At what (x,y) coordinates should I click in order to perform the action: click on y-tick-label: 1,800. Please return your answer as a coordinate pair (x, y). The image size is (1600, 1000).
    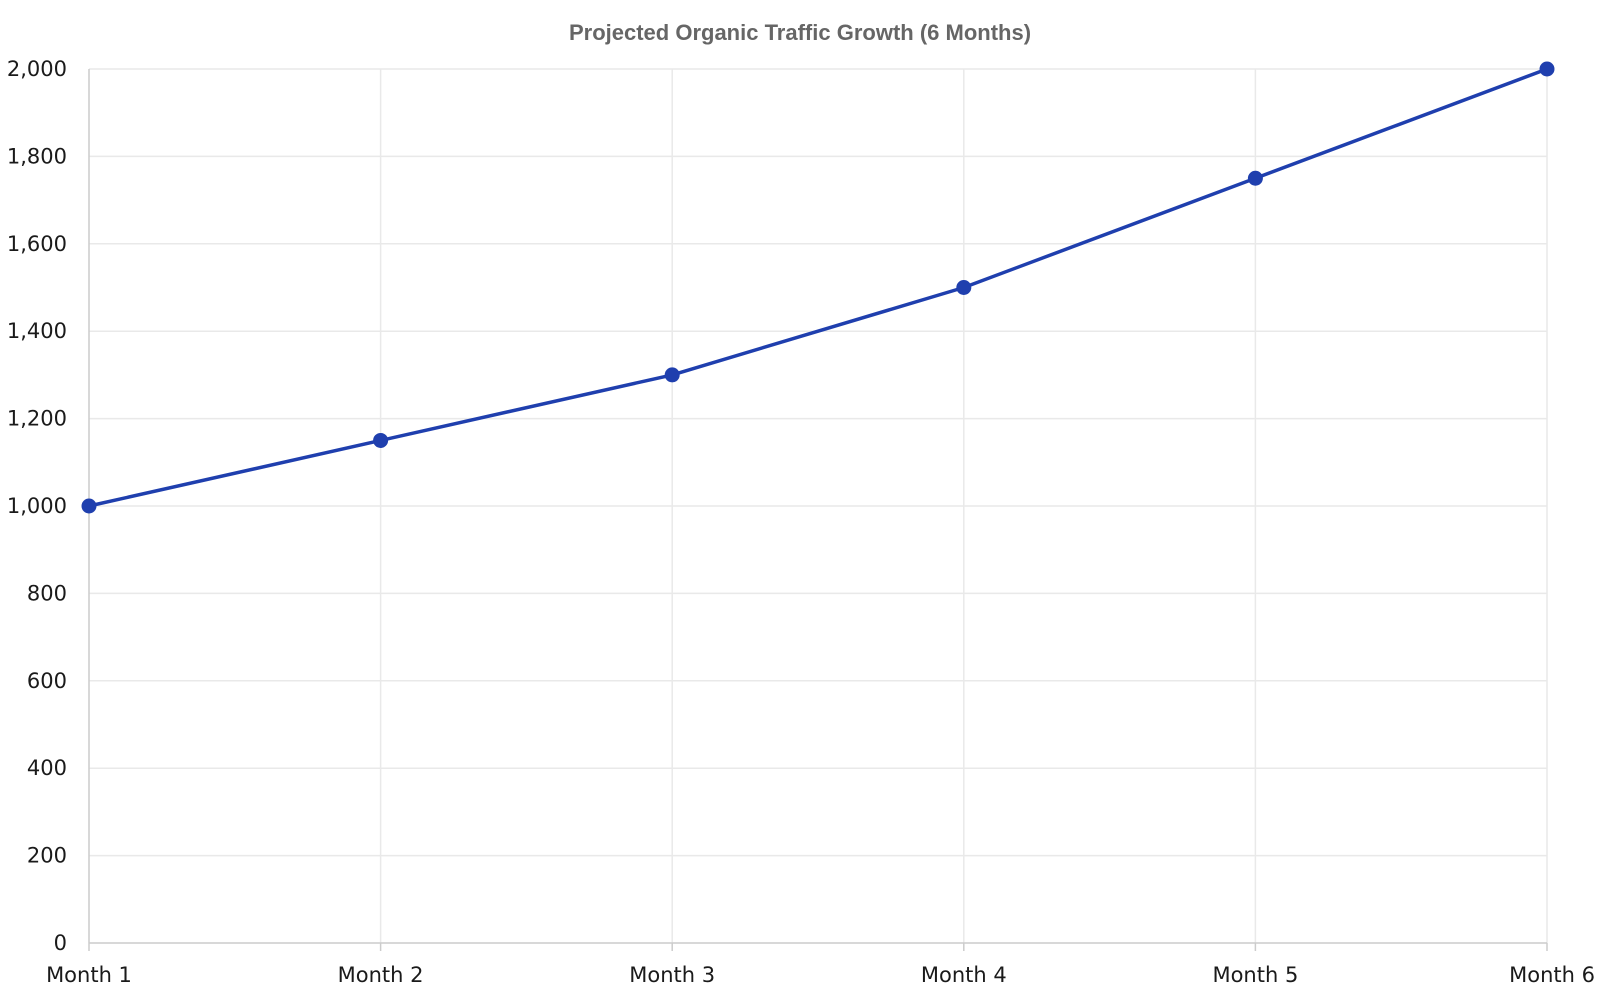
    Looking at the image, I should click on (37, 156).